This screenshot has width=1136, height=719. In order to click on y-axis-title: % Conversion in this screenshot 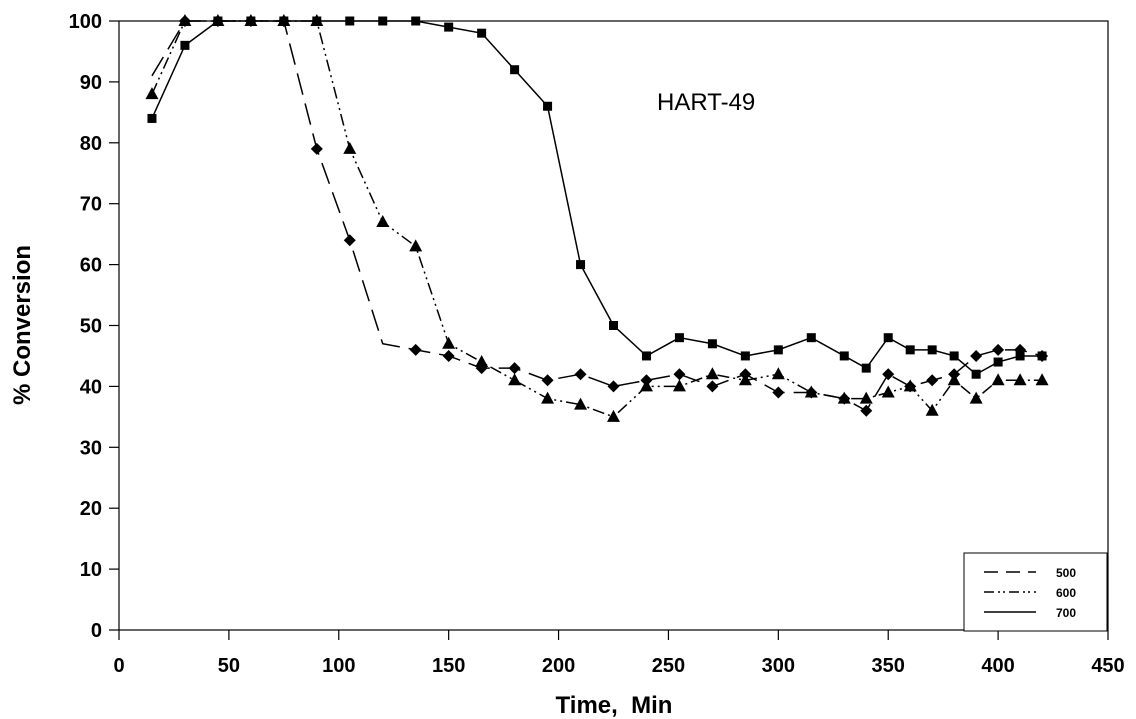, I will do `click(22, 325)`.